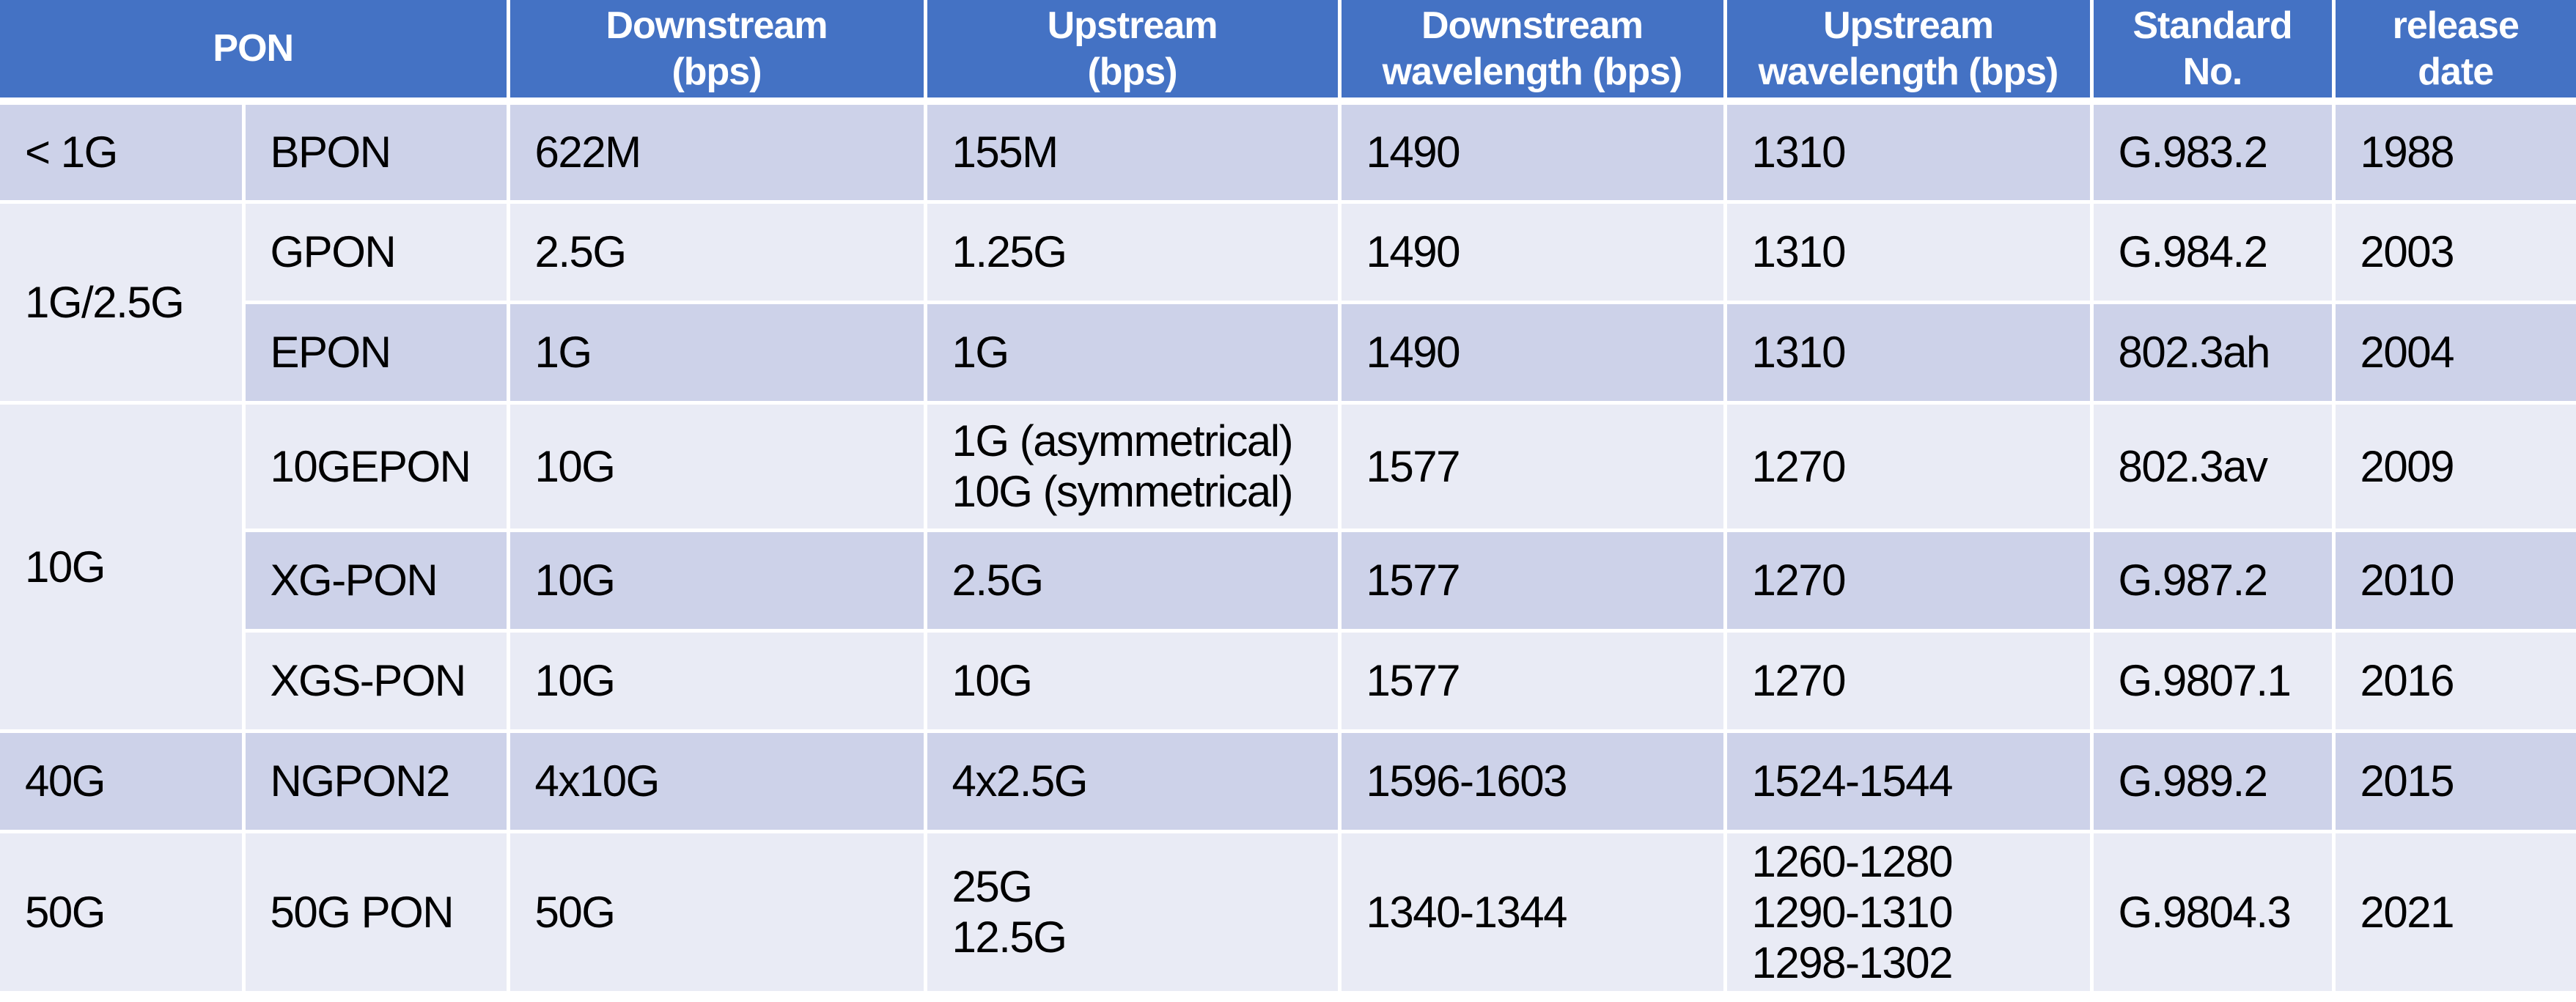 This screenshot has height=1002, width=2576. What do you see at coordinates (2453, 580) in the screenshot?
I see `cell-xgpon-year: 2010` at bounding box center [2453, 580].